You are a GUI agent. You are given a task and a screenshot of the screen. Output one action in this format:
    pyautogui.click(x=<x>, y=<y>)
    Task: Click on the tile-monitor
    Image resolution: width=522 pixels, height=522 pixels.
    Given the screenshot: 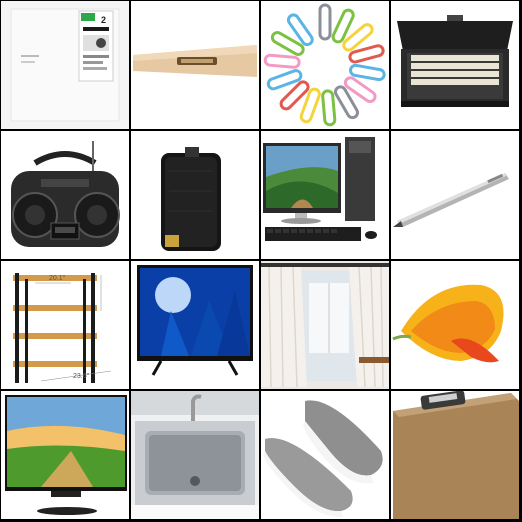 What is the action you would take?
    pyautogui.click(x=65, y=455)
    